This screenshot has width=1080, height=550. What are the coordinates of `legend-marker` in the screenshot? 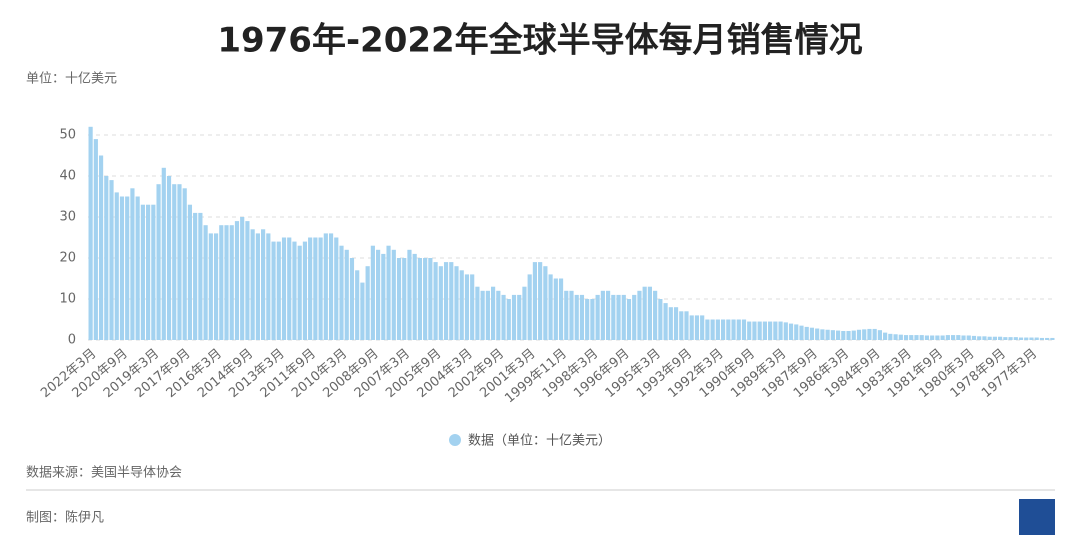 It's located at (455, 440).